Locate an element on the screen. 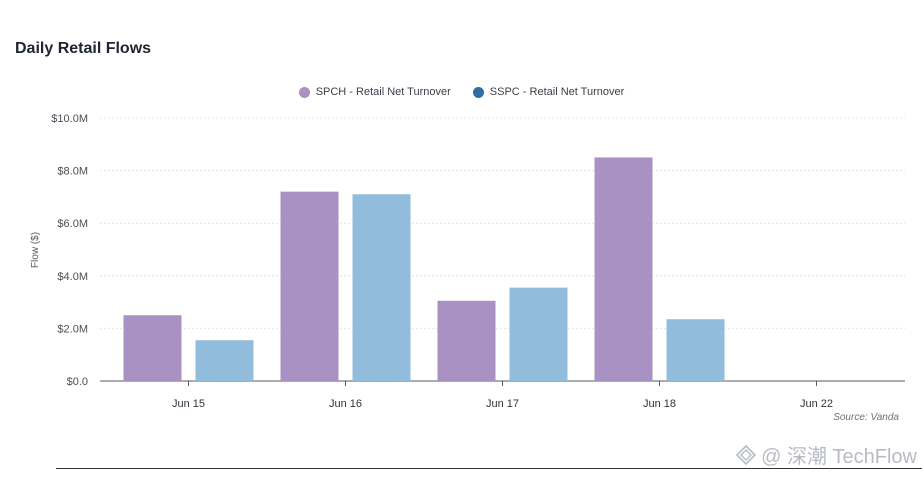 Image resolution: width=923 pixels, height=482 pixels. watermark: @ 深潮 TechFlow is located at coordinates (826, 454).